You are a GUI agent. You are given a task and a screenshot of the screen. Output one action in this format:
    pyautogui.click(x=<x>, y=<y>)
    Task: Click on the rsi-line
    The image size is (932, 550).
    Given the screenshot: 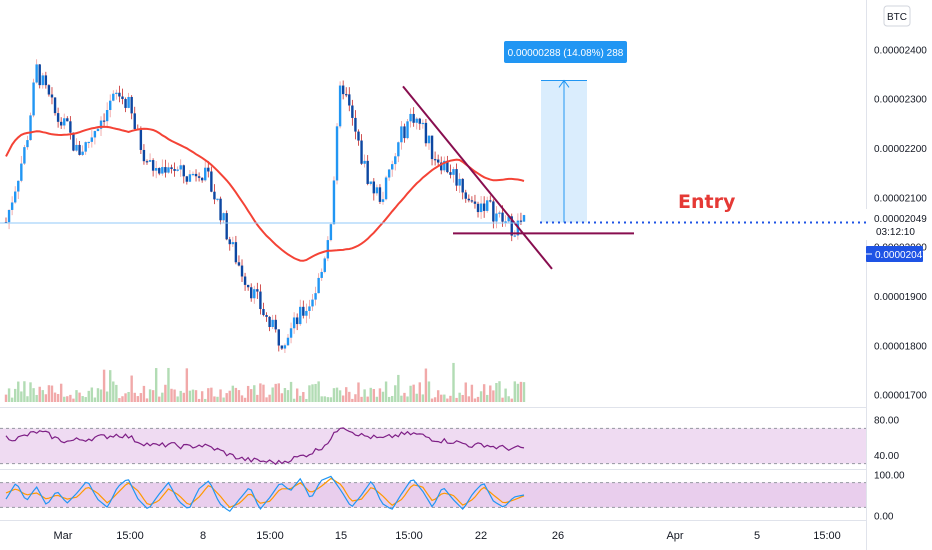 What is the action you would take?
    pyautogui.click(x=265, y=446)
    